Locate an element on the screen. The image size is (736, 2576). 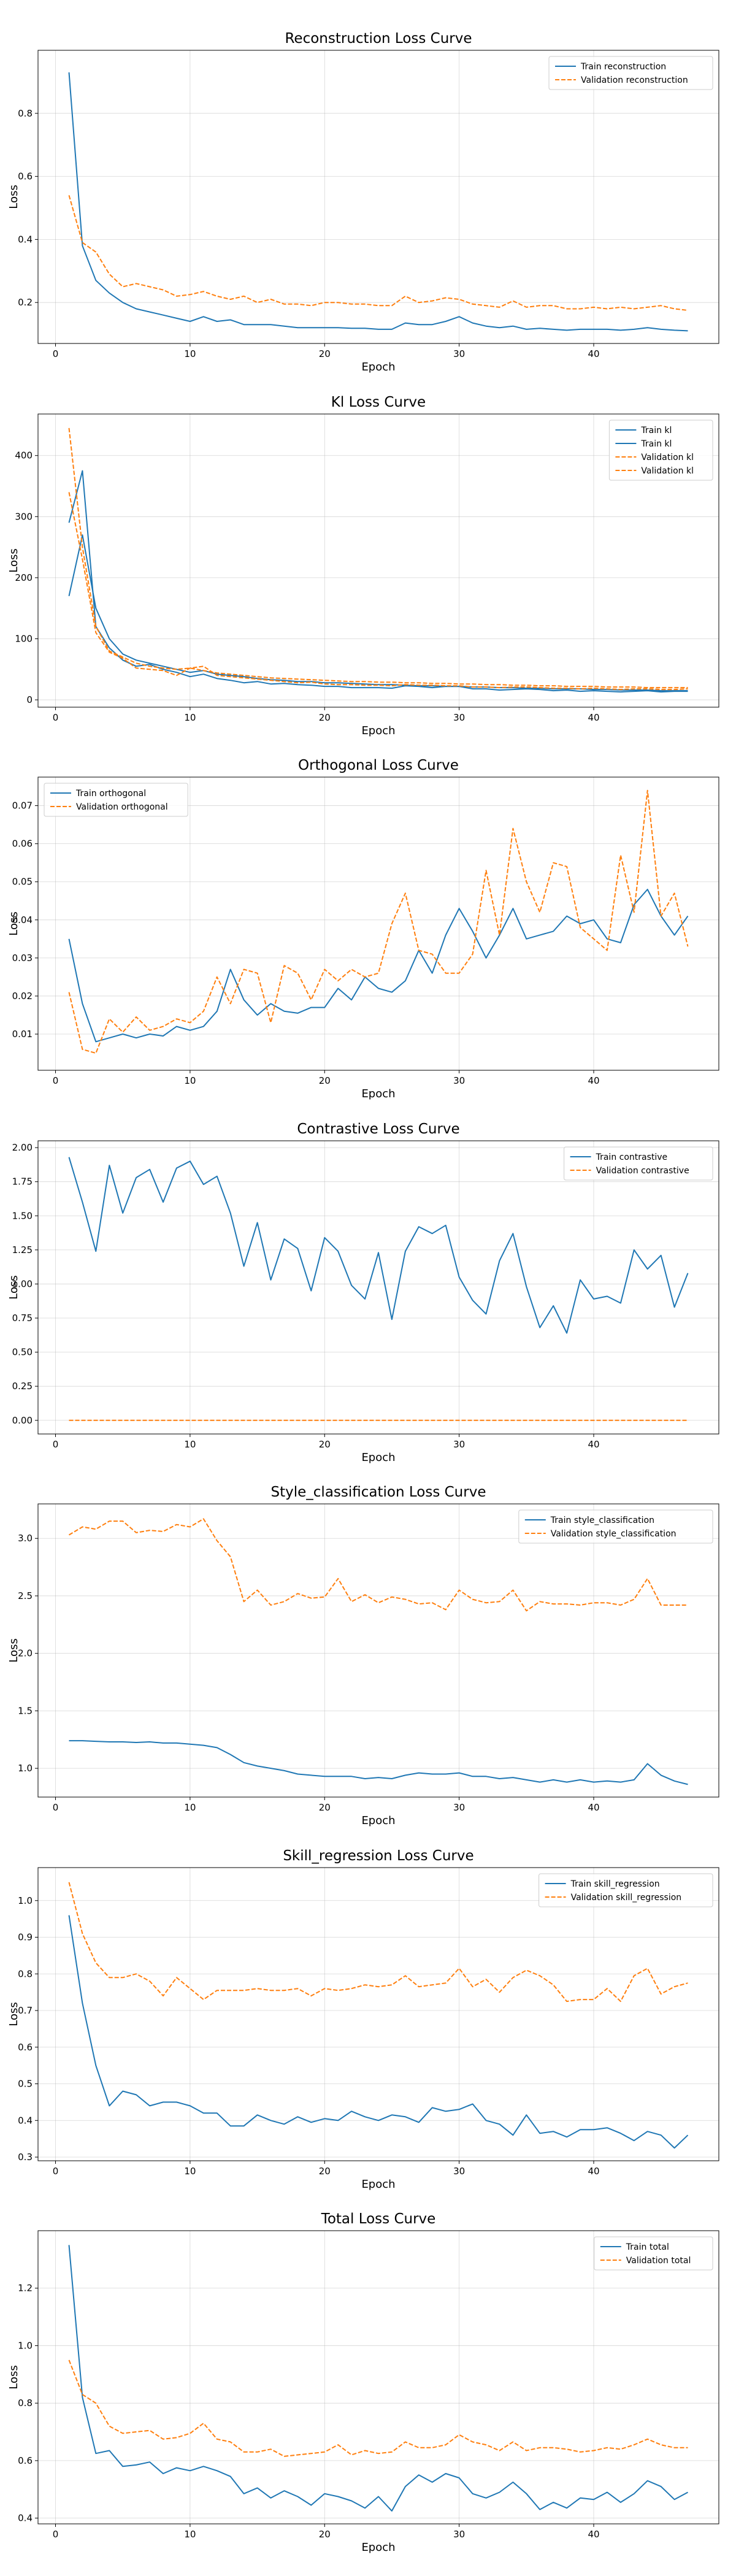
legend-entry: Train reconstruction is located at coordinates (623, 67).